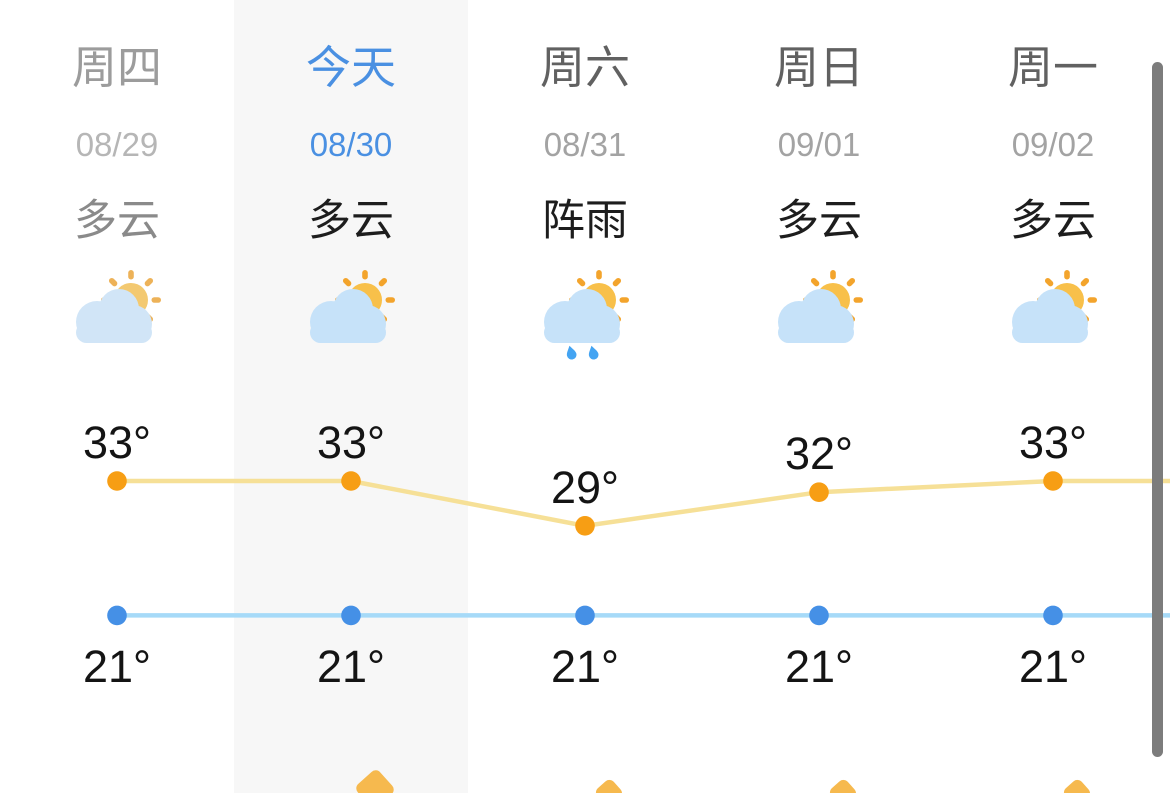  I want to click on sun-shower-icon, so click(585, 315).